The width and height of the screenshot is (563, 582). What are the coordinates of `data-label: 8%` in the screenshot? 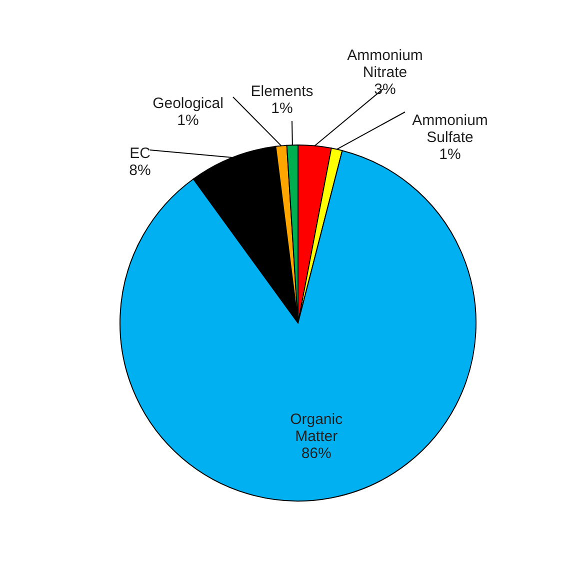 It's located at (140, 170).